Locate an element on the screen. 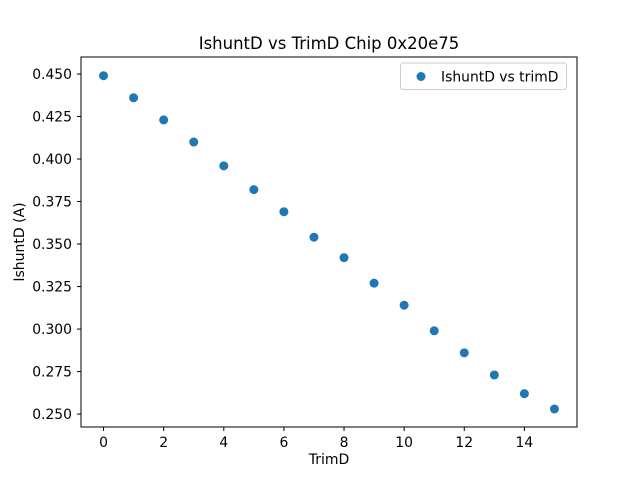 The image size is (640, 484). x-tick-label: 12 is located at coordinates (464, 443).